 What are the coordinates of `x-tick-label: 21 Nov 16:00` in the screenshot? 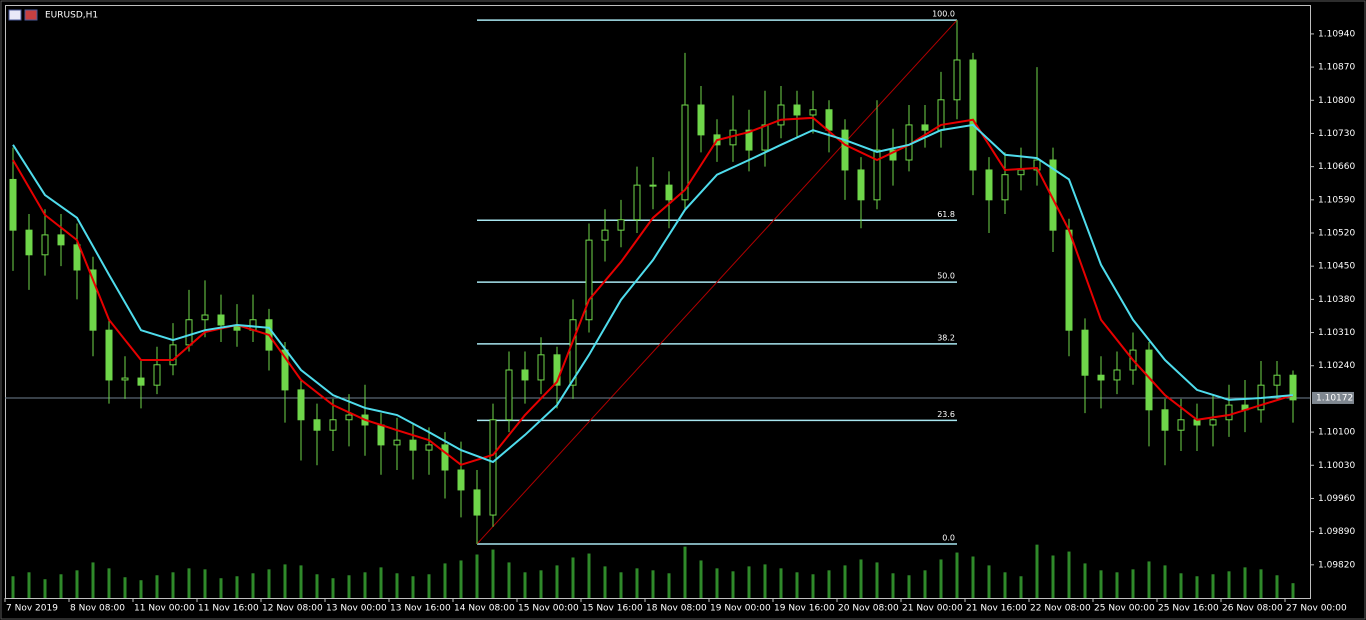 It's located at (996, 609).